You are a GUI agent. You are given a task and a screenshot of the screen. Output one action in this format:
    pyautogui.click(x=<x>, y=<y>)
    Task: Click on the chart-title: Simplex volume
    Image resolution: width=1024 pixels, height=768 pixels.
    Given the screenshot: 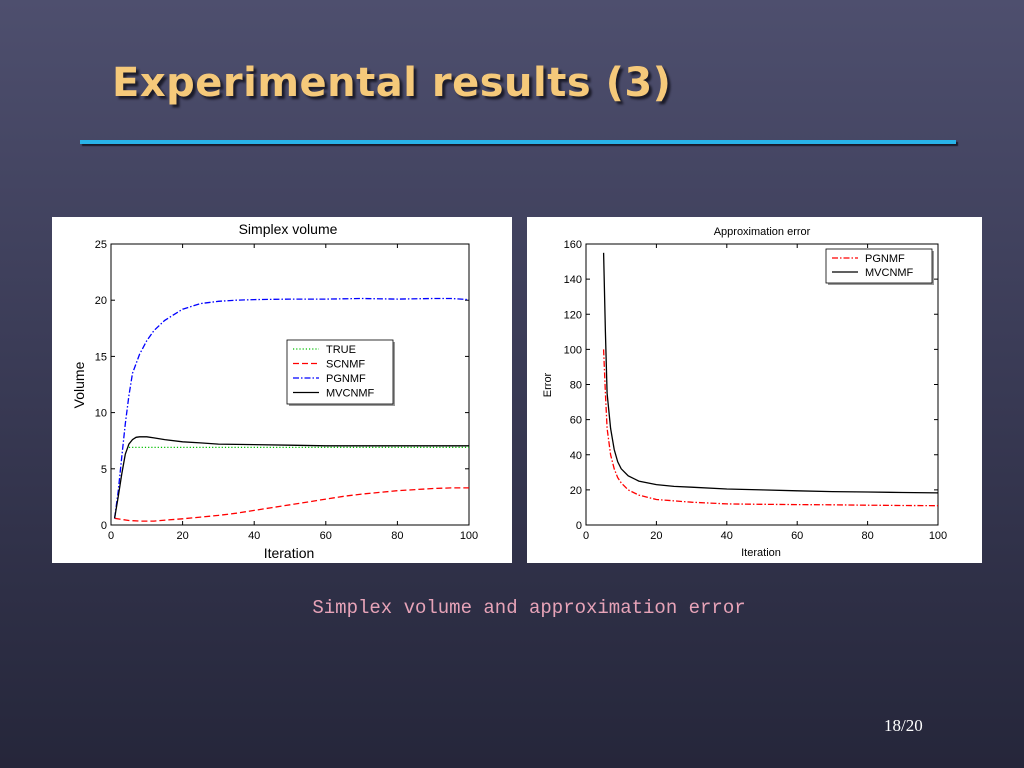 What is the action you would take?
    pyautogui.click(x=288, y=229)
    